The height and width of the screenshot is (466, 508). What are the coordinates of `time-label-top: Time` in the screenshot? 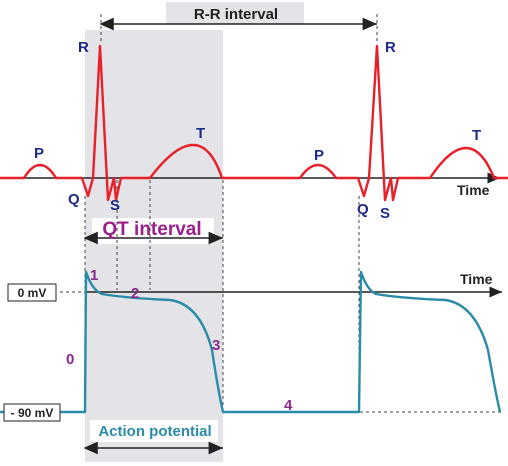 It's located at (473, 190).